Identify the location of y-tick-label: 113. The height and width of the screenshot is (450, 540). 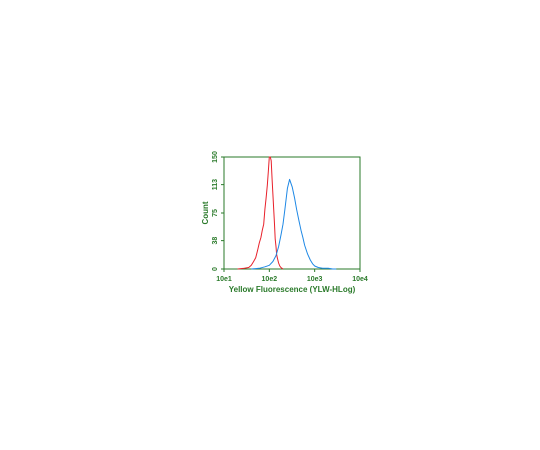
(215, 184).